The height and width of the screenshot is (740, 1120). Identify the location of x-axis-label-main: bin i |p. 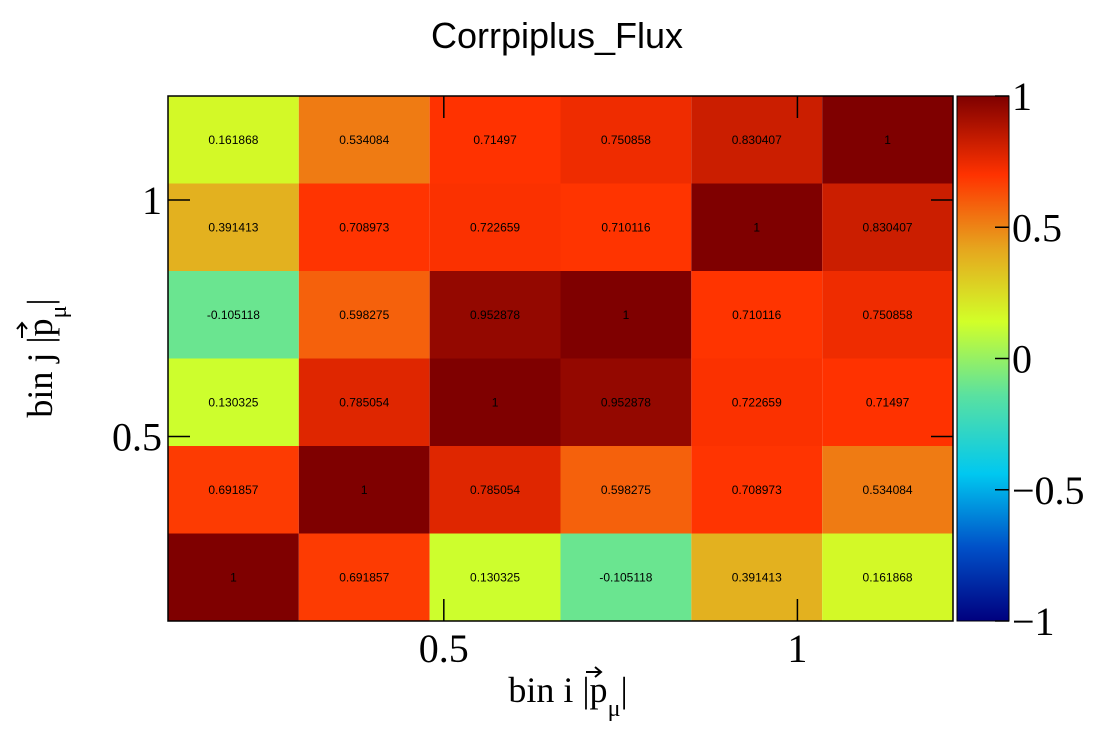
(557, 690).